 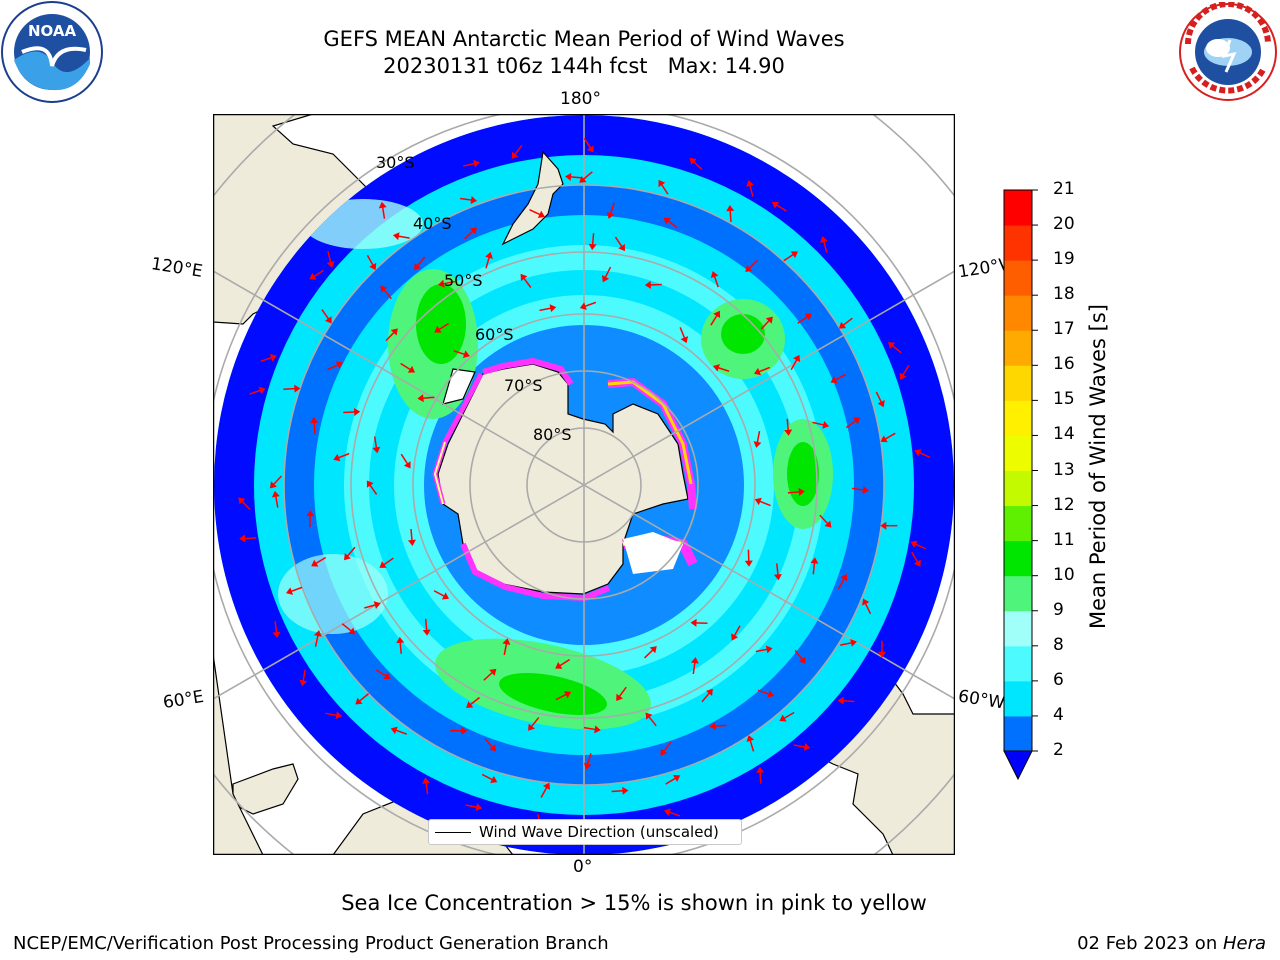 What do you see at coordinates (1064, 189) in the screenshot?
I see `colorbar-tick-label: 21` at bounding box center [1064, 189].